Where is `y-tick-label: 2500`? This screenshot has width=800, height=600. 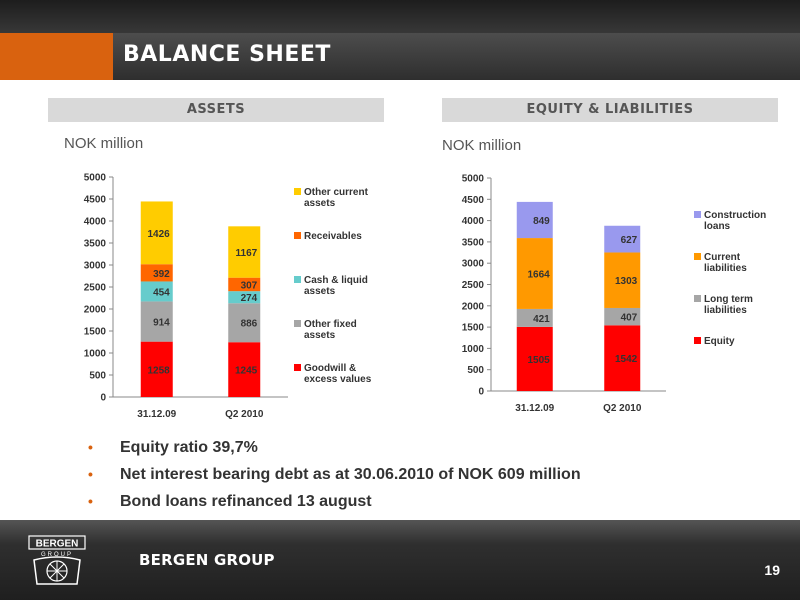
y-tick-label: 2500 is located at coordinates (473, 285).